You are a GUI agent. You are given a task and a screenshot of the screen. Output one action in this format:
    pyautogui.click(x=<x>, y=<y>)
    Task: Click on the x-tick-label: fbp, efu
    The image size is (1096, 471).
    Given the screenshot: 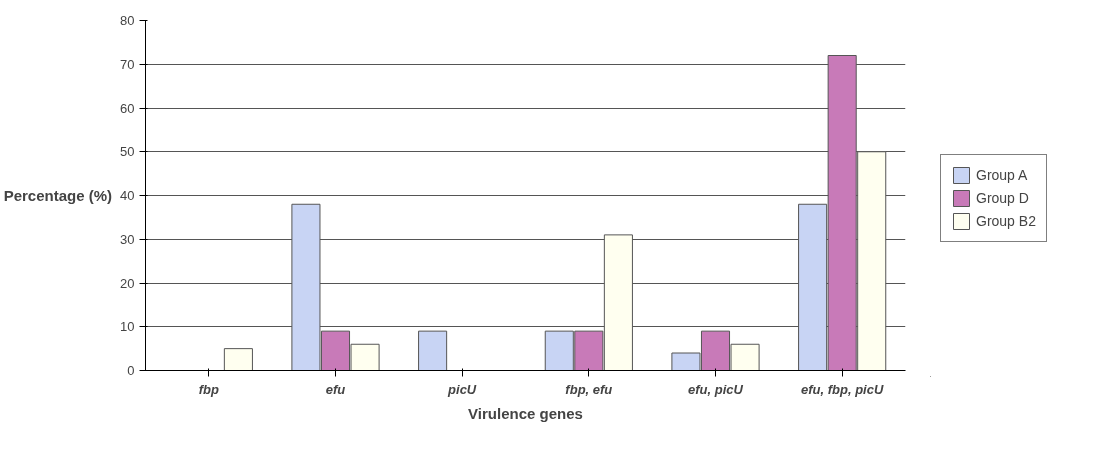 What is the action you would take?
    pyautogui.click(x=589, y=389)
    